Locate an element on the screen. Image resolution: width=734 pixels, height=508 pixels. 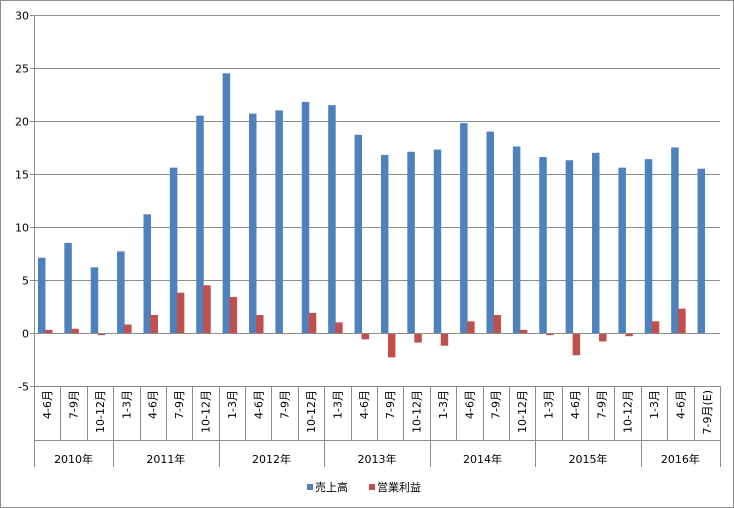
y-tick-label: 25 is located at coordinates (22, 69).